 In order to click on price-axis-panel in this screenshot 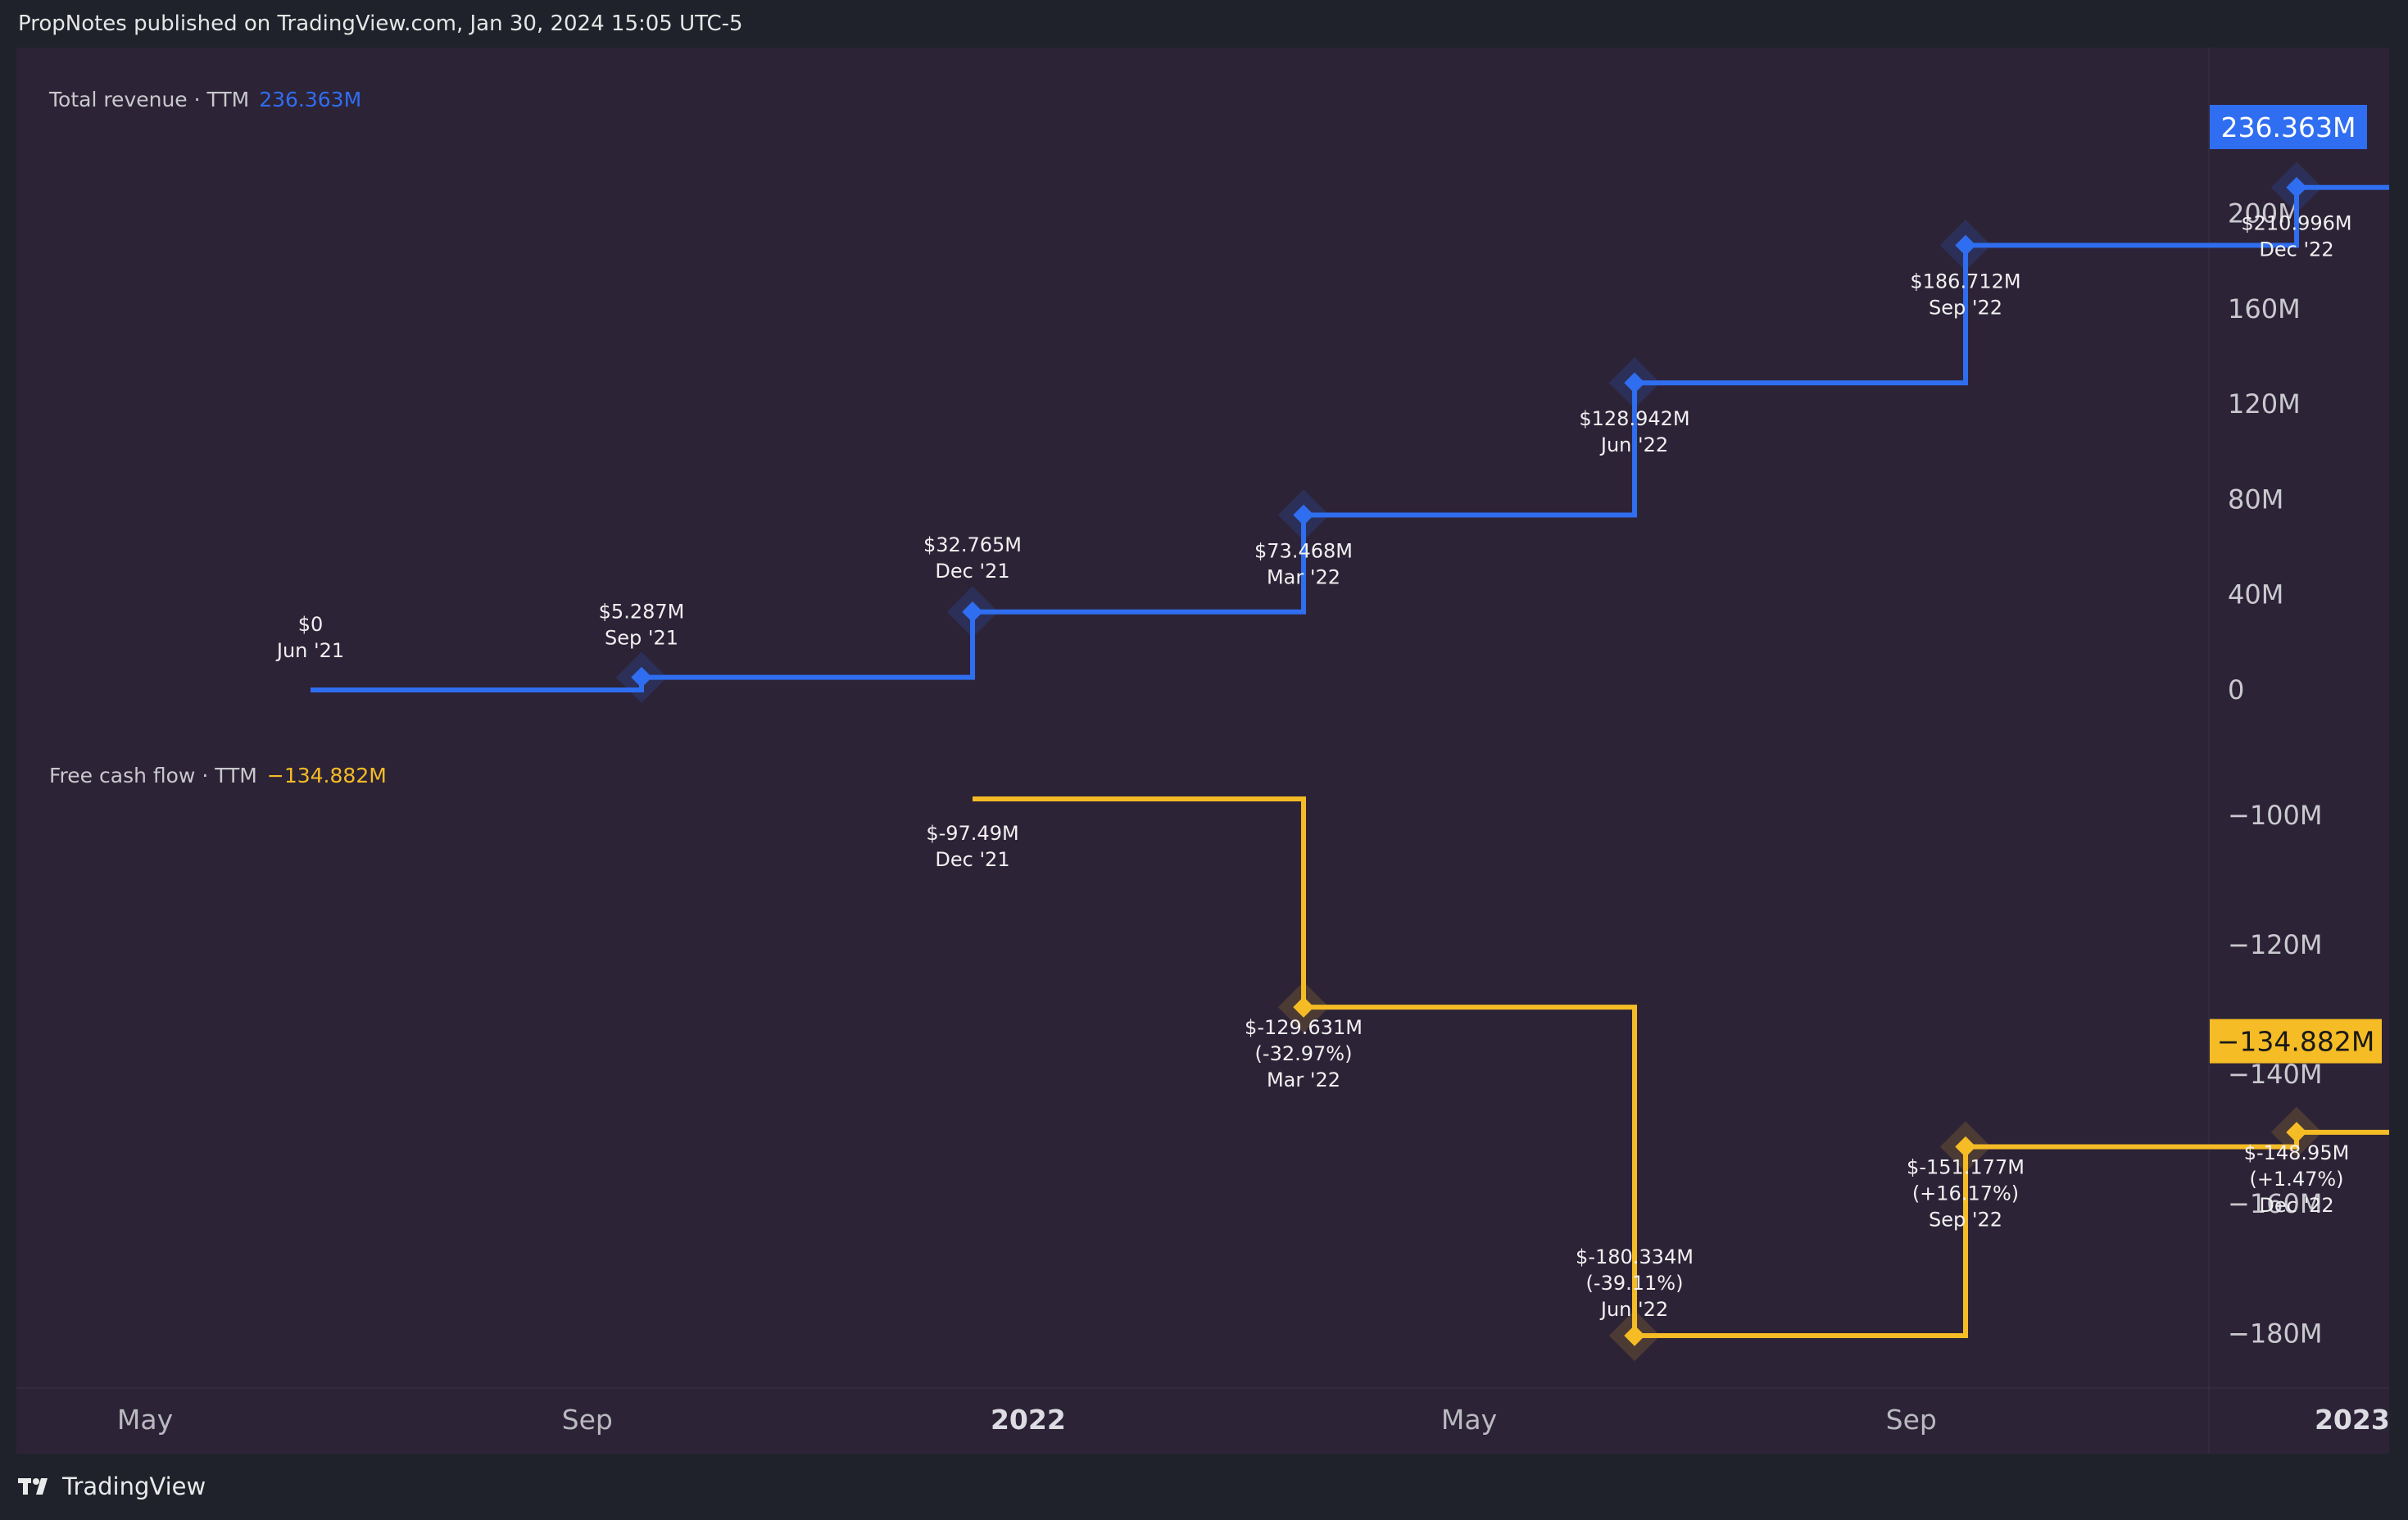, I will do `click(2299, 751)`.